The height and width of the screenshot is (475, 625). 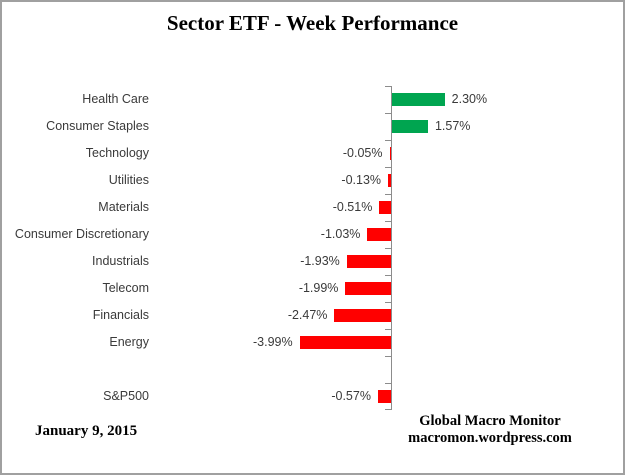 What do you see at coordinates (379, 234) in the screenshot?
I see `bar-consumer-discretionary` at bounding box center [379, 234].